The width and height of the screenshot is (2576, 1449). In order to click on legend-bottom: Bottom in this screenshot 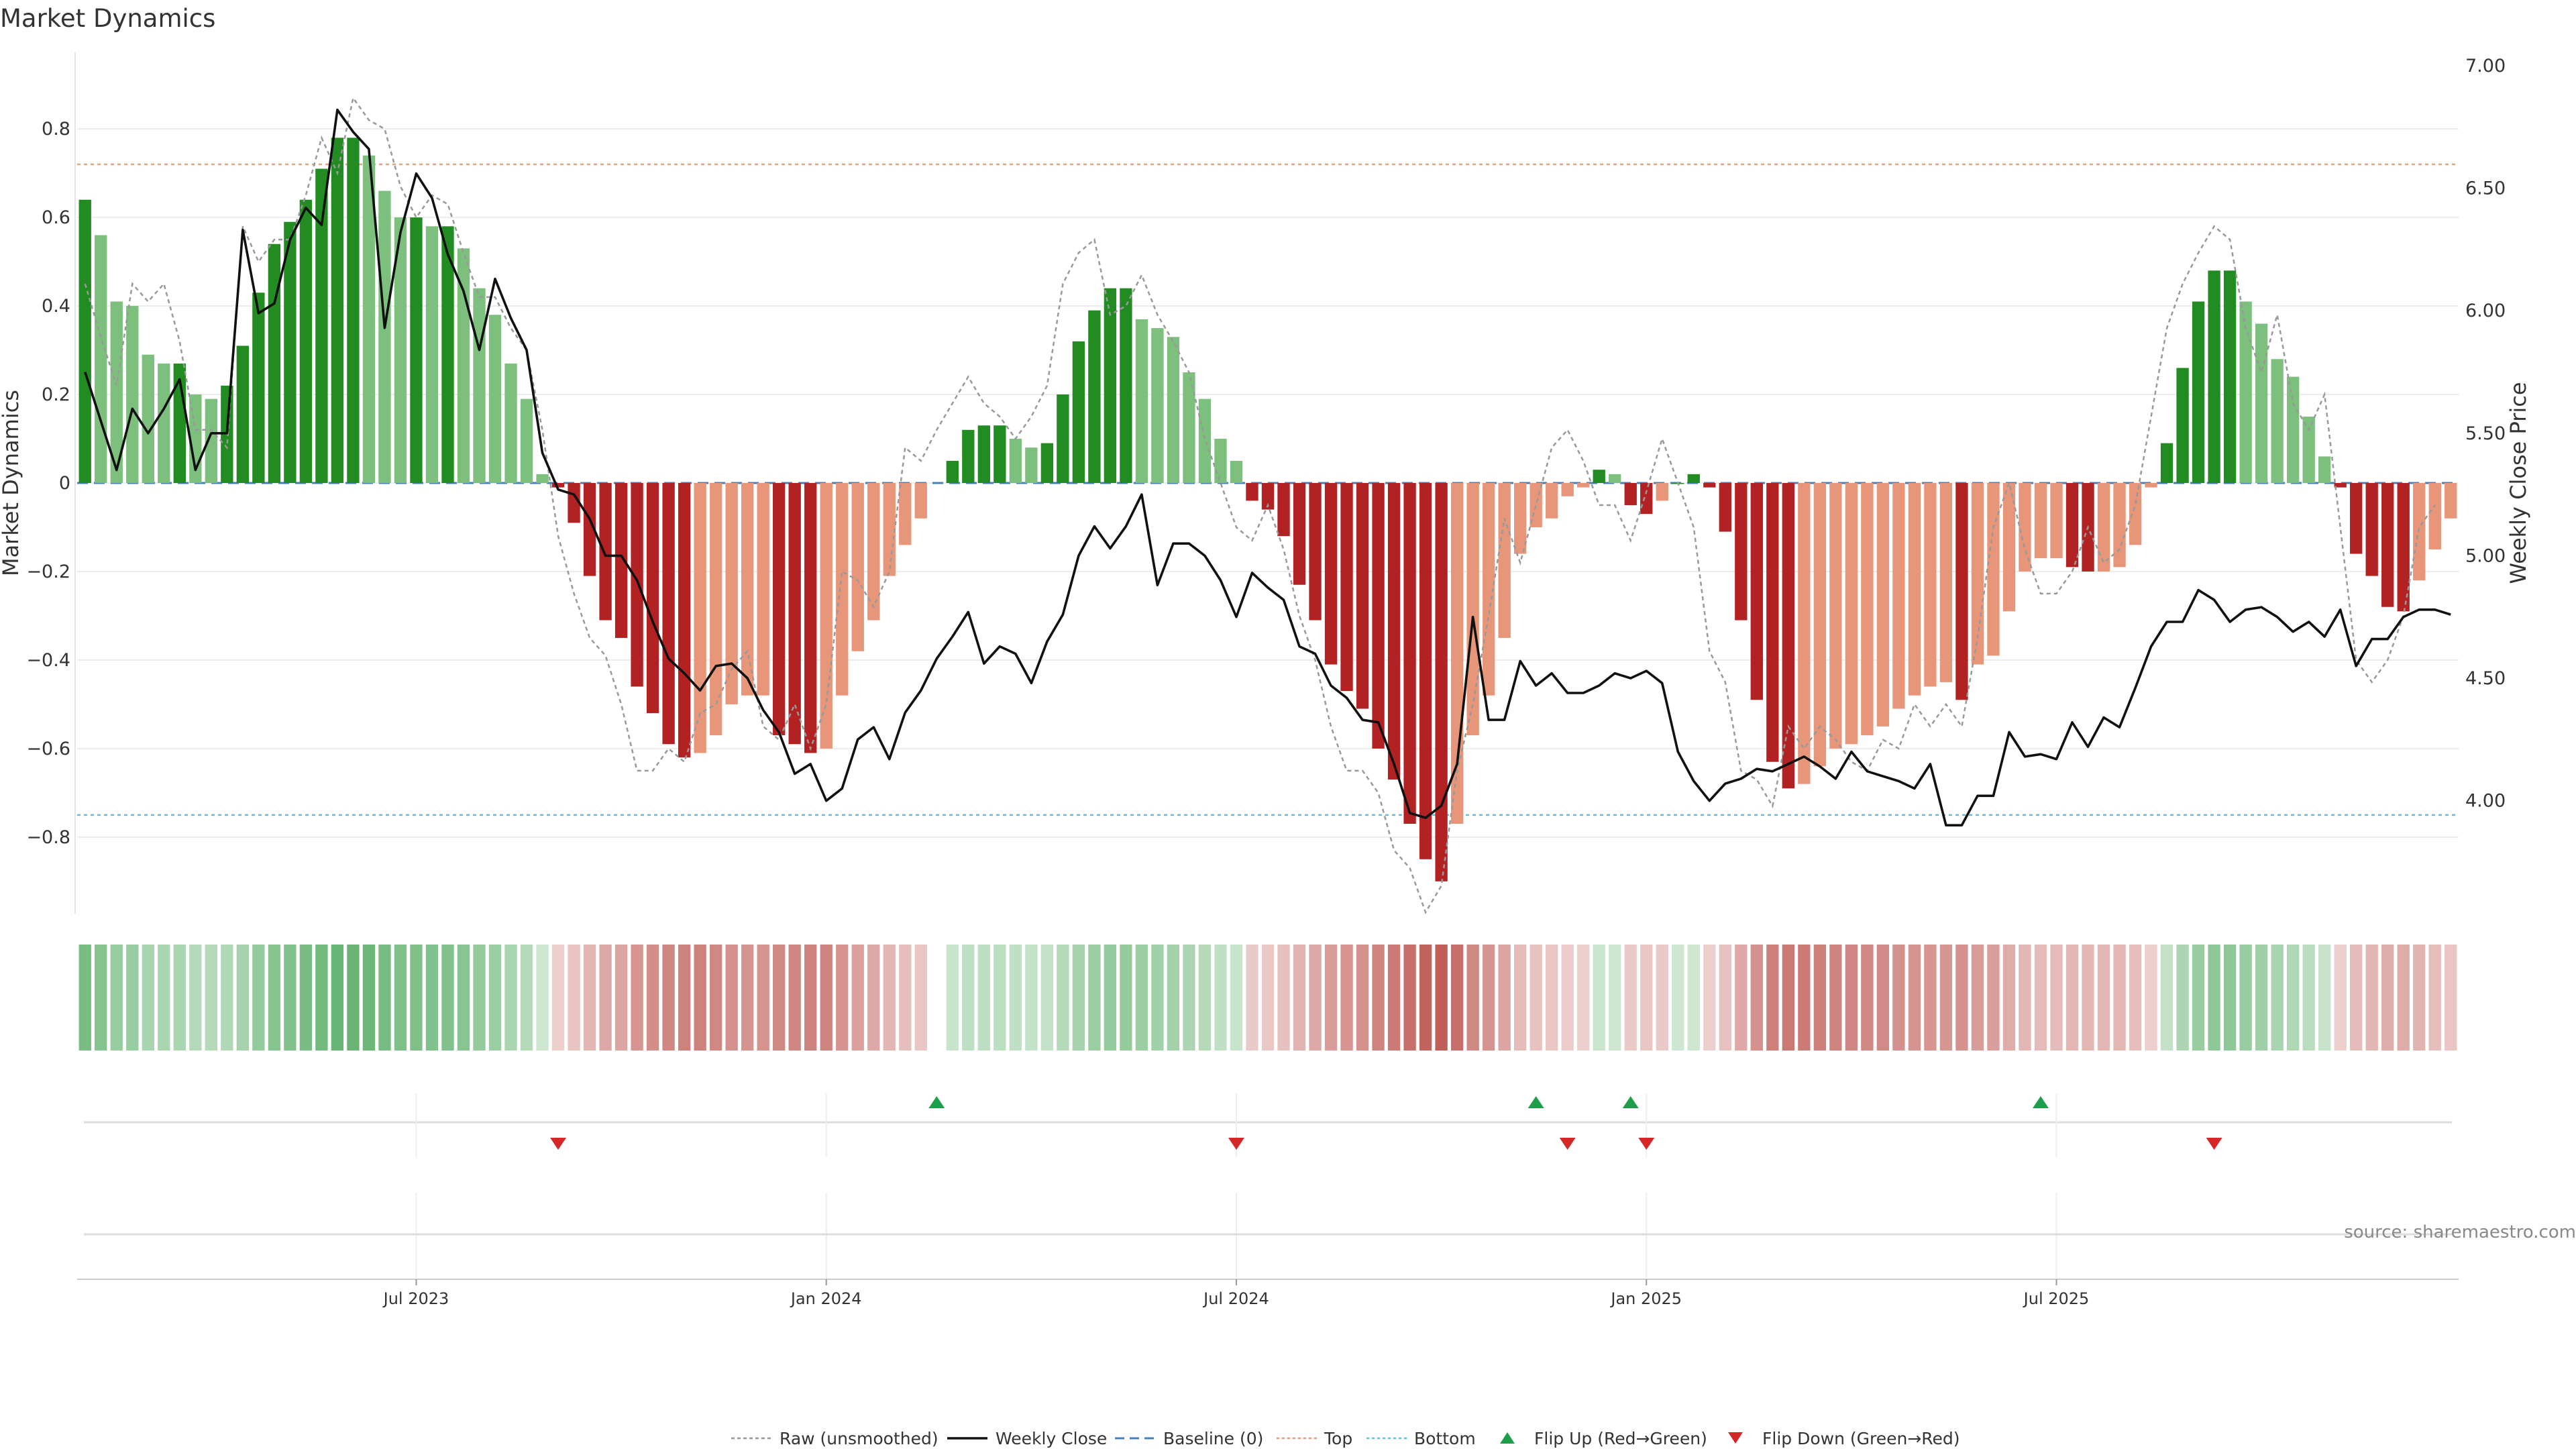, I will do `click(1421, 1438)`.